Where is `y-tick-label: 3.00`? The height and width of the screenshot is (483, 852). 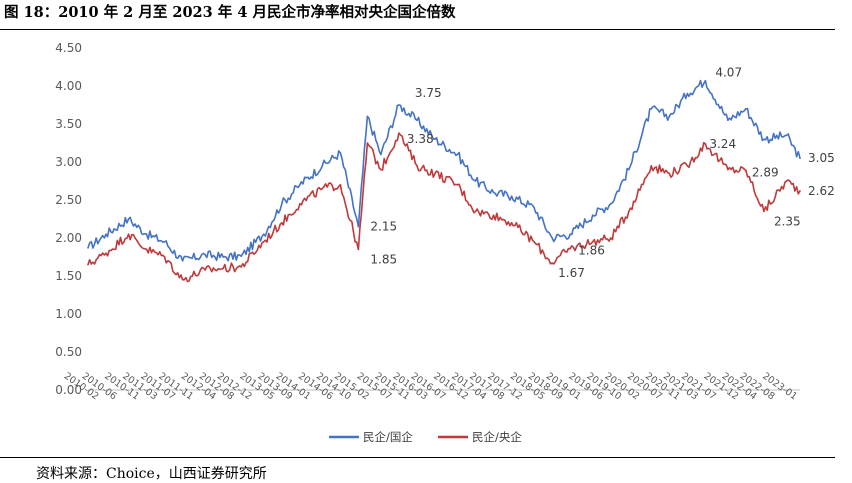 y-tick-label: 3.00 is located at coordinates (68, 162).